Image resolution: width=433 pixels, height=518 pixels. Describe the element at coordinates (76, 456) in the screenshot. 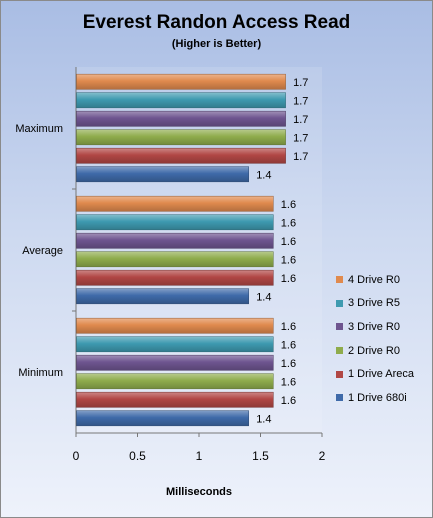

I see `x-tick-label: 0` at that location.